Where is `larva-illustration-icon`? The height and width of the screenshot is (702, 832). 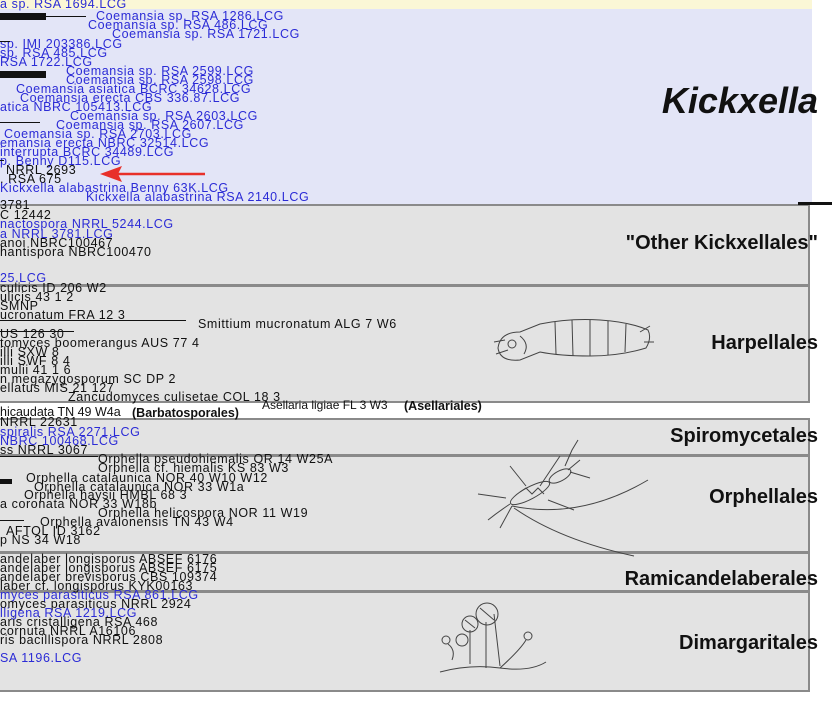
larva-illustration-icon is located at coordinates (573, 340).